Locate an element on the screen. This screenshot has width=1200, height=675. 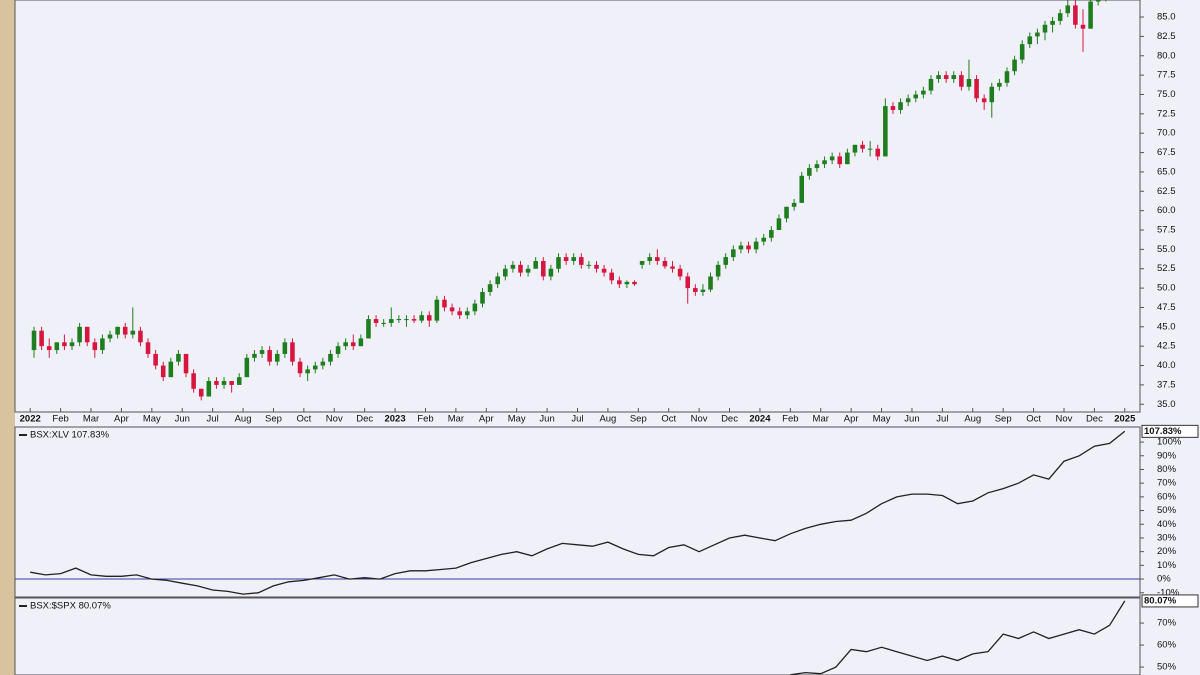
y-tick-label: 45.0 is located at coordinates (1166, 326).